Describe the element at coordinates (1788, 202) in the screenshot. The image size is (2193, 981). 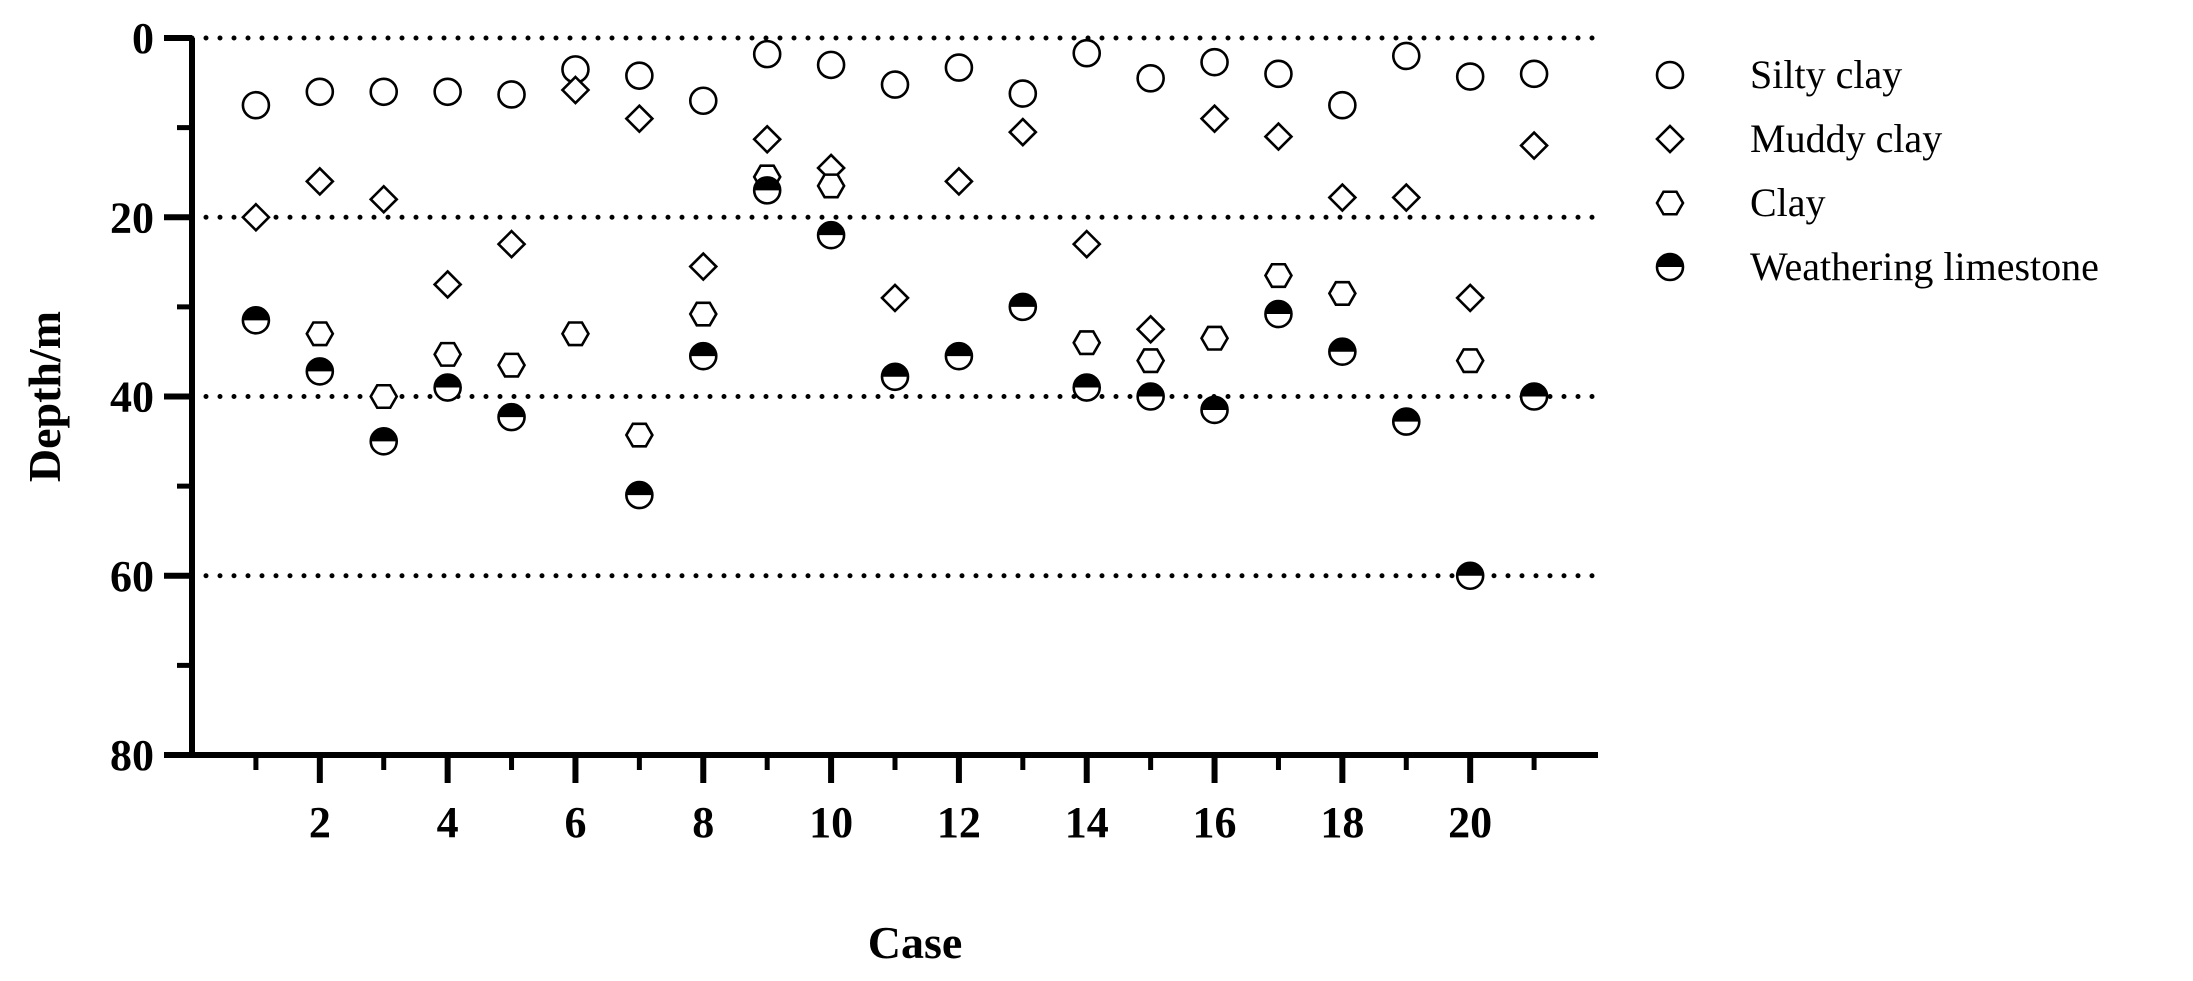
I see `legend-label-clay: Clay` at that location.